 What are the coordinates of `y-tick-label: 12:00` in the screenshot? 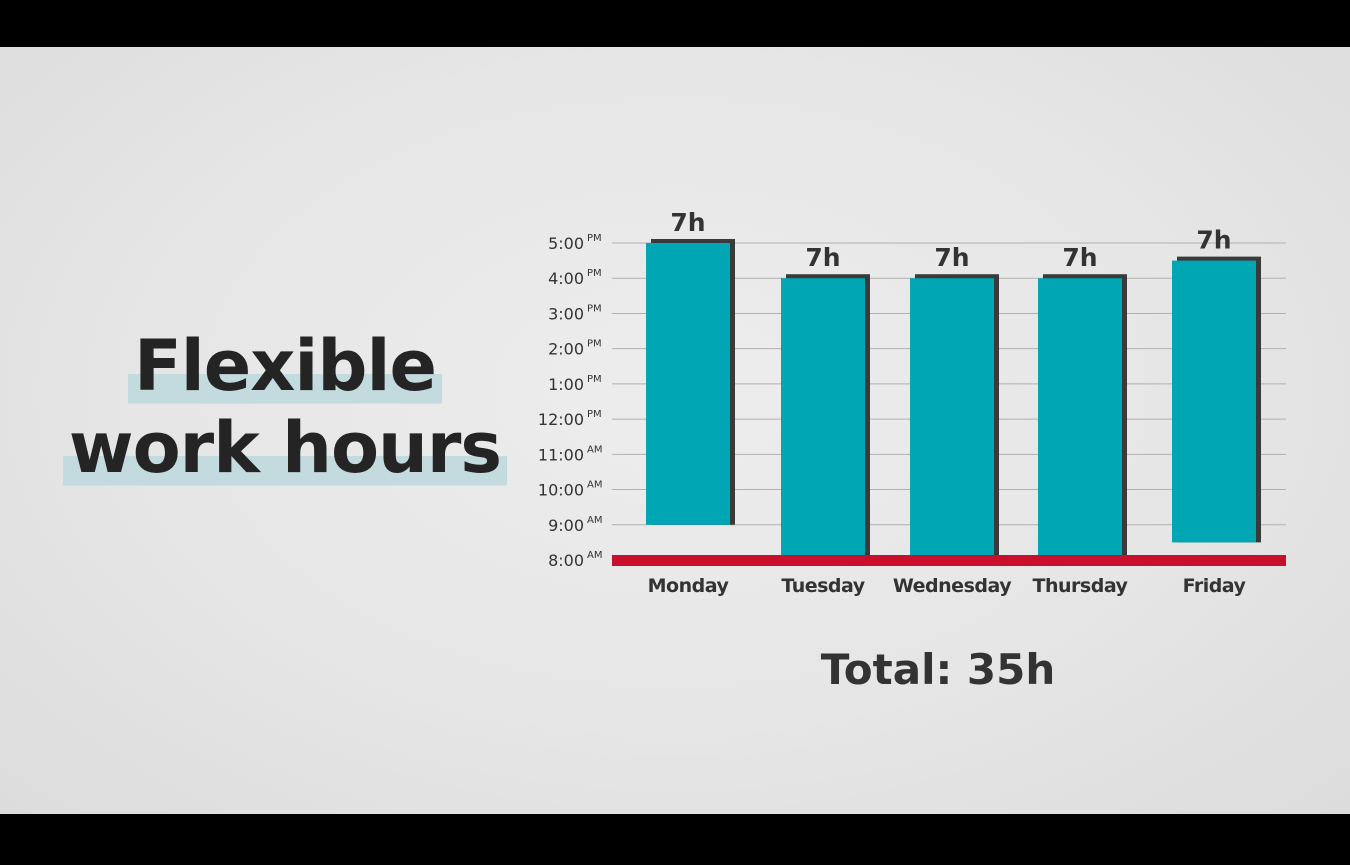 It's located at (561, 419).